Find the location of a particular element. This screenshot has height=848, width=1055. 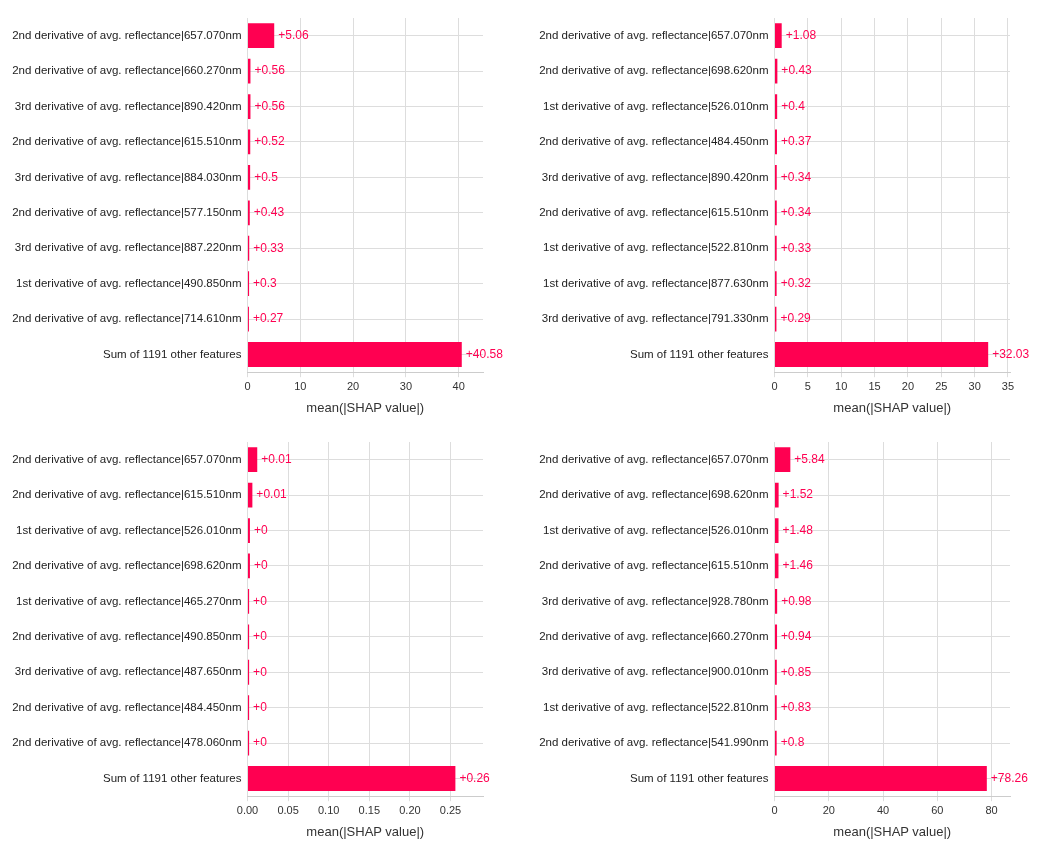

y-tick-label: 2nd derivative of avg. reflectance|478.060nm is located at coordinates (127, 742).